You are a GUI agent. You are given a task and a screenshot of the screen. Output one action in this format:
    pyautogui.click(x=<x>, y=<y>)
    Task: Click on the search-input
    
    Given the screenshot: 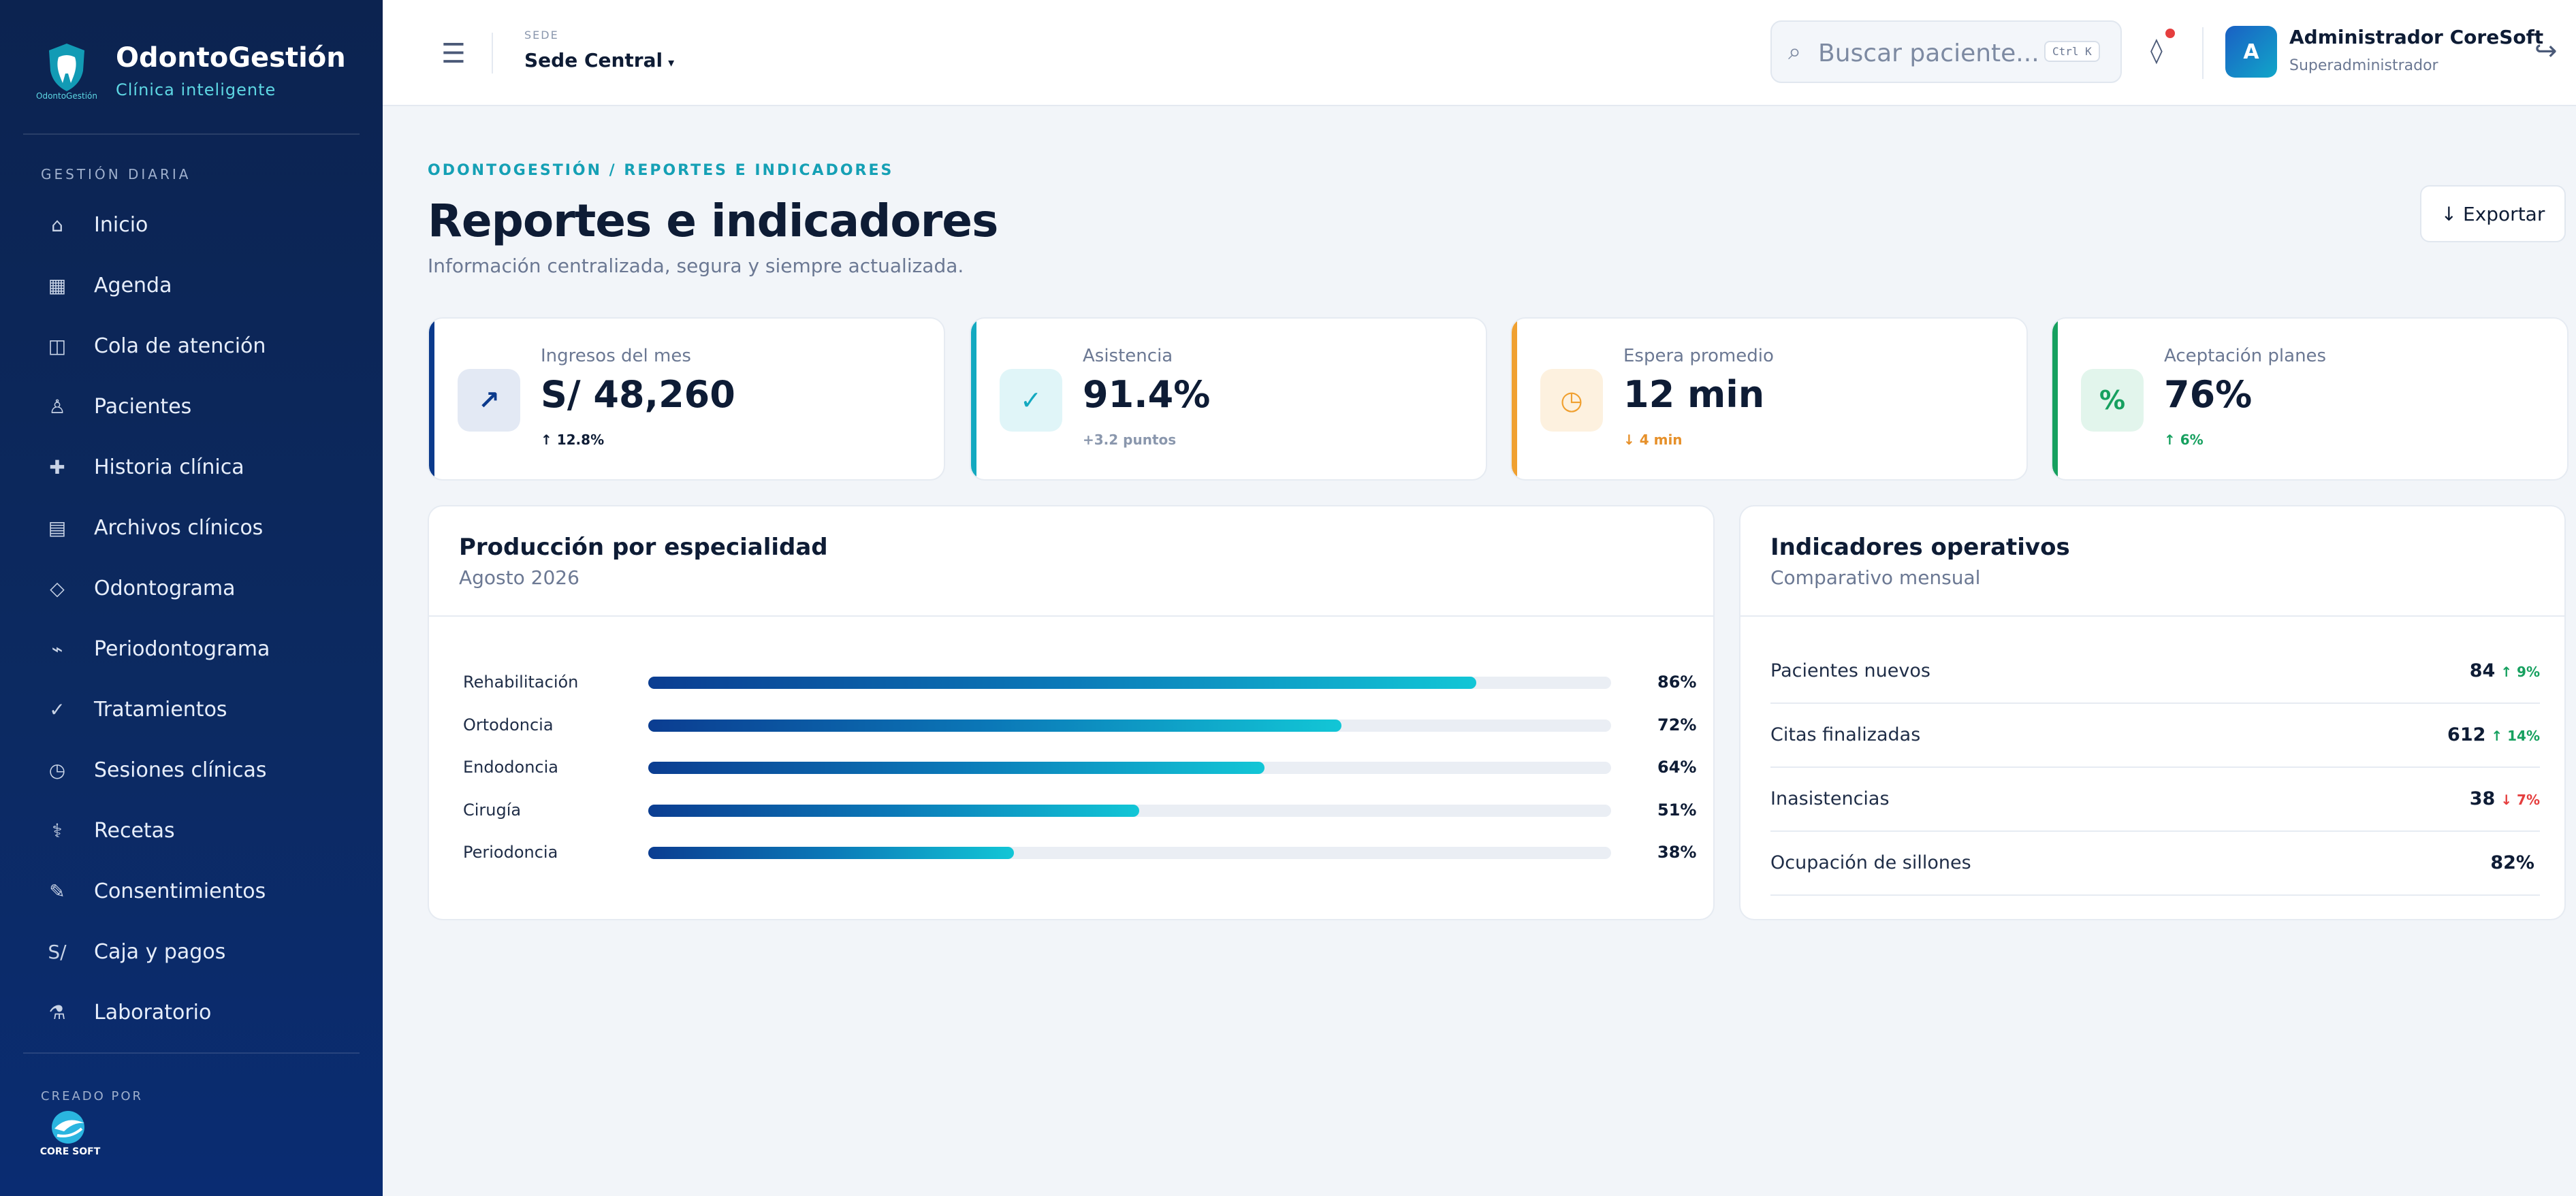 What is the action you would take?
    pyautogui.click(x=1934, y=53)
    